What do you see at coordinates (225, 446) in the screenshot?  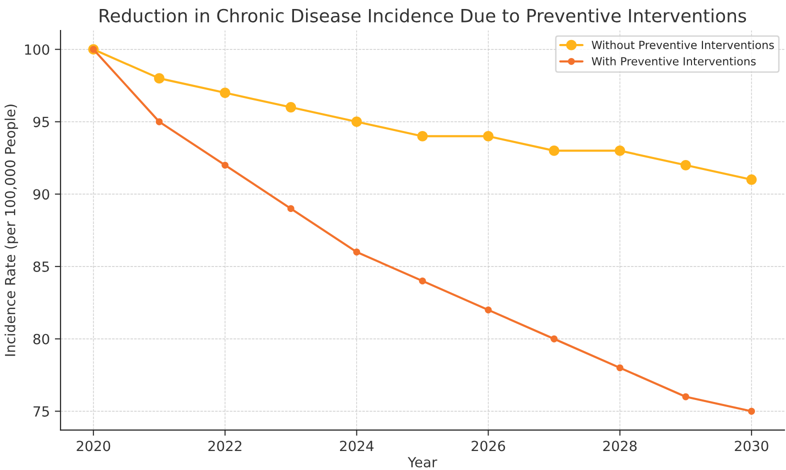 I see `x-tick-label: 2022` at bounding box center [225, 446].